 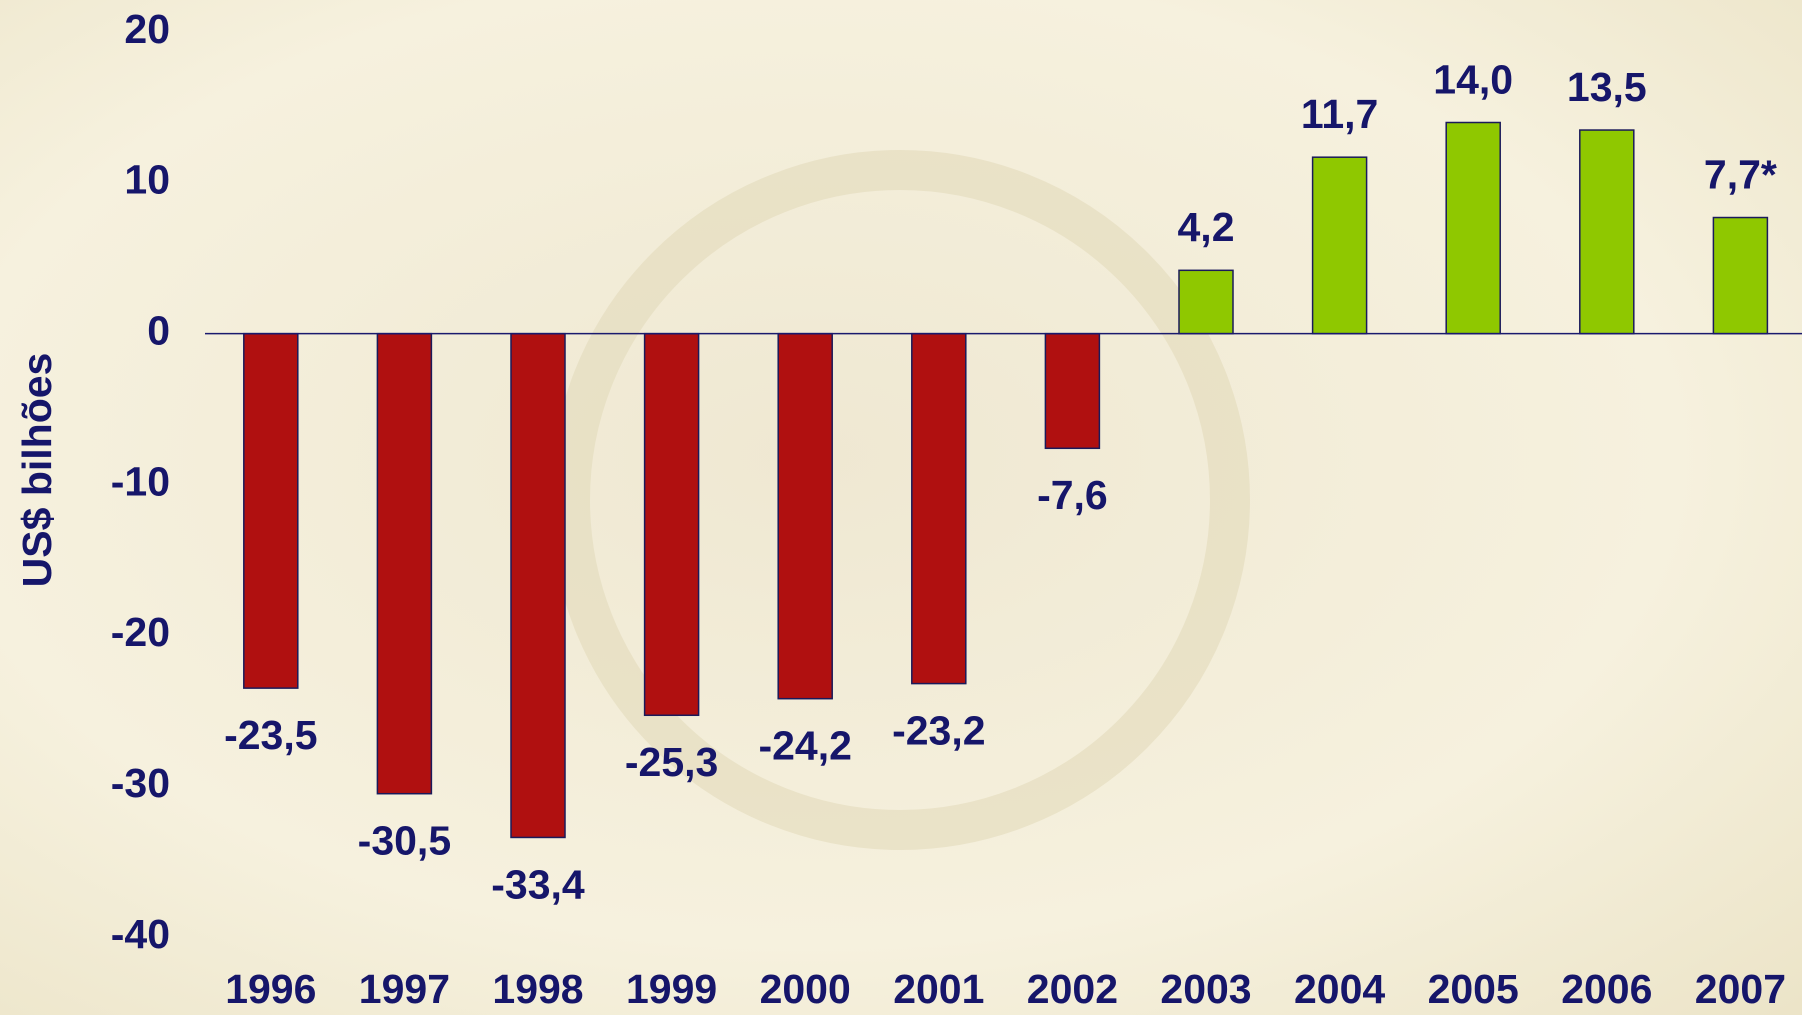 I want to click on x-tick-label: 2006, so click(x=1606, y=989).